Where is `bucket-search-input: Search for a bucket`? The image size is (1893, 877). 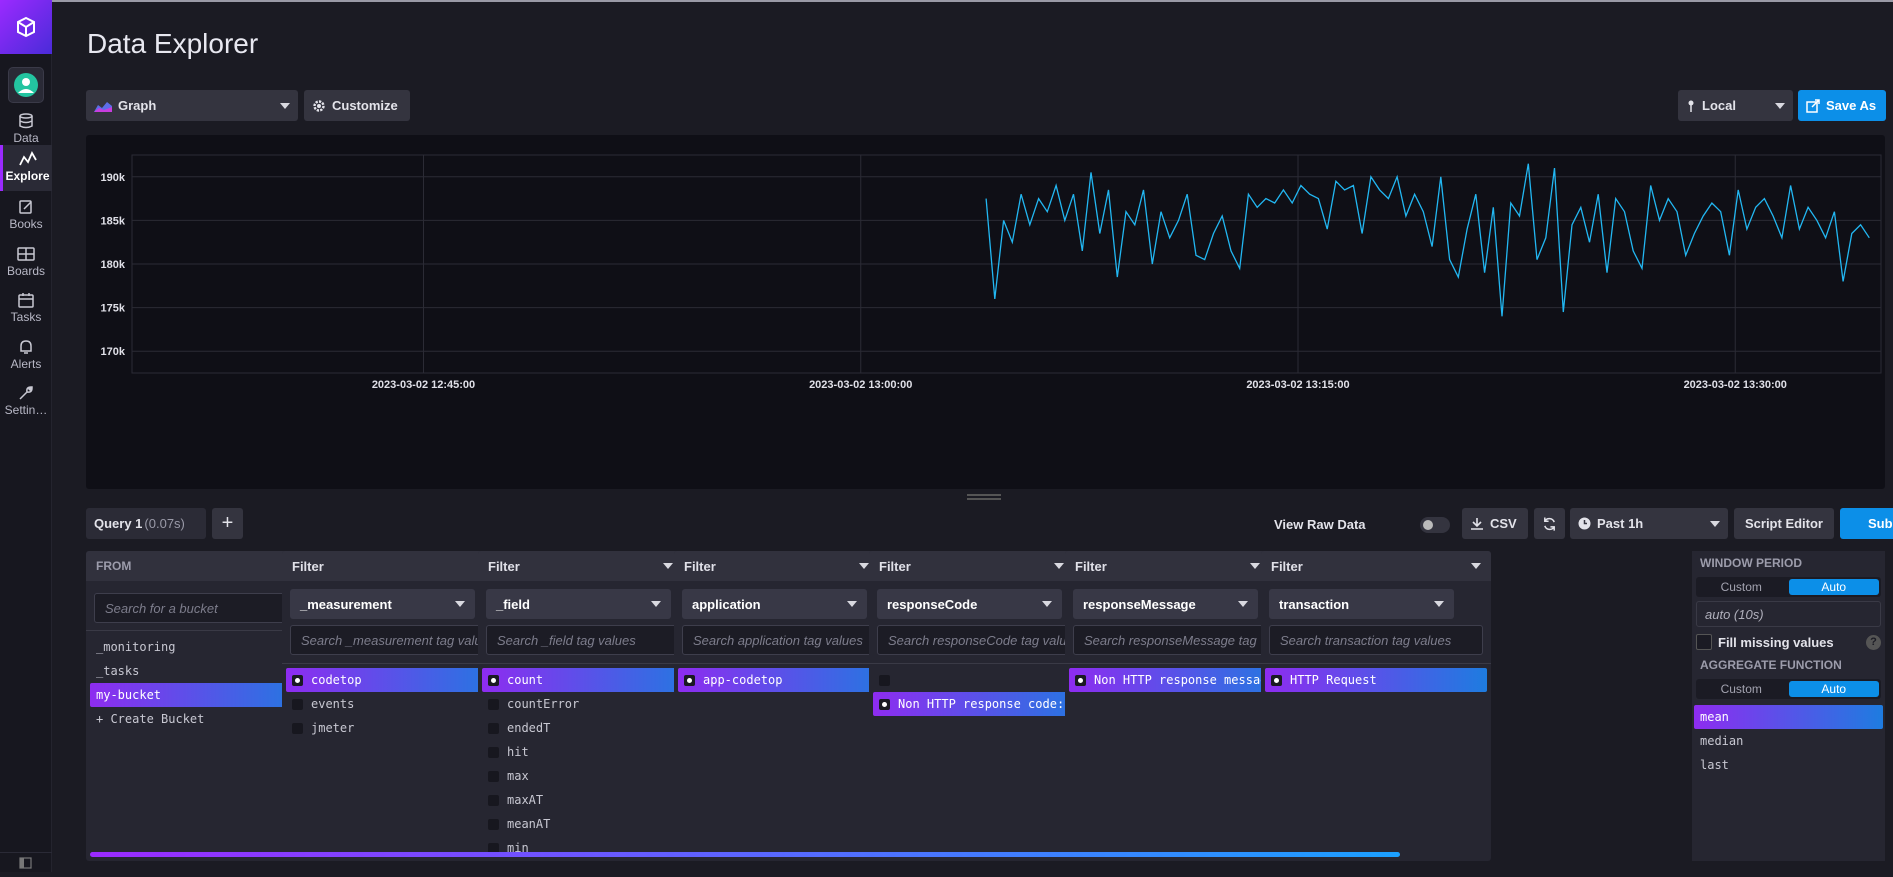
bucket-search-input: Search for a bucket is located at coordinates (199, 608).